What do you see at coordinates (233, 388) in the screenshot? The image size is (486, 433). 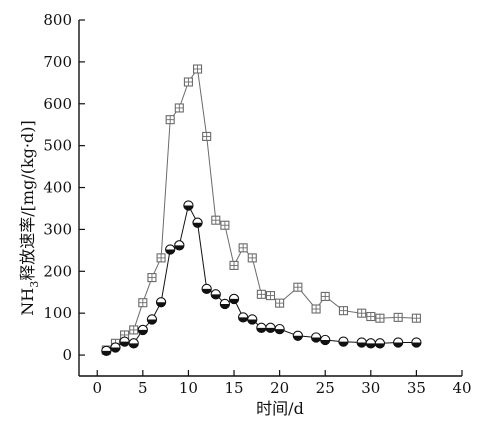 I see `x-tick-label: 15` at bounding box center [233, 388].